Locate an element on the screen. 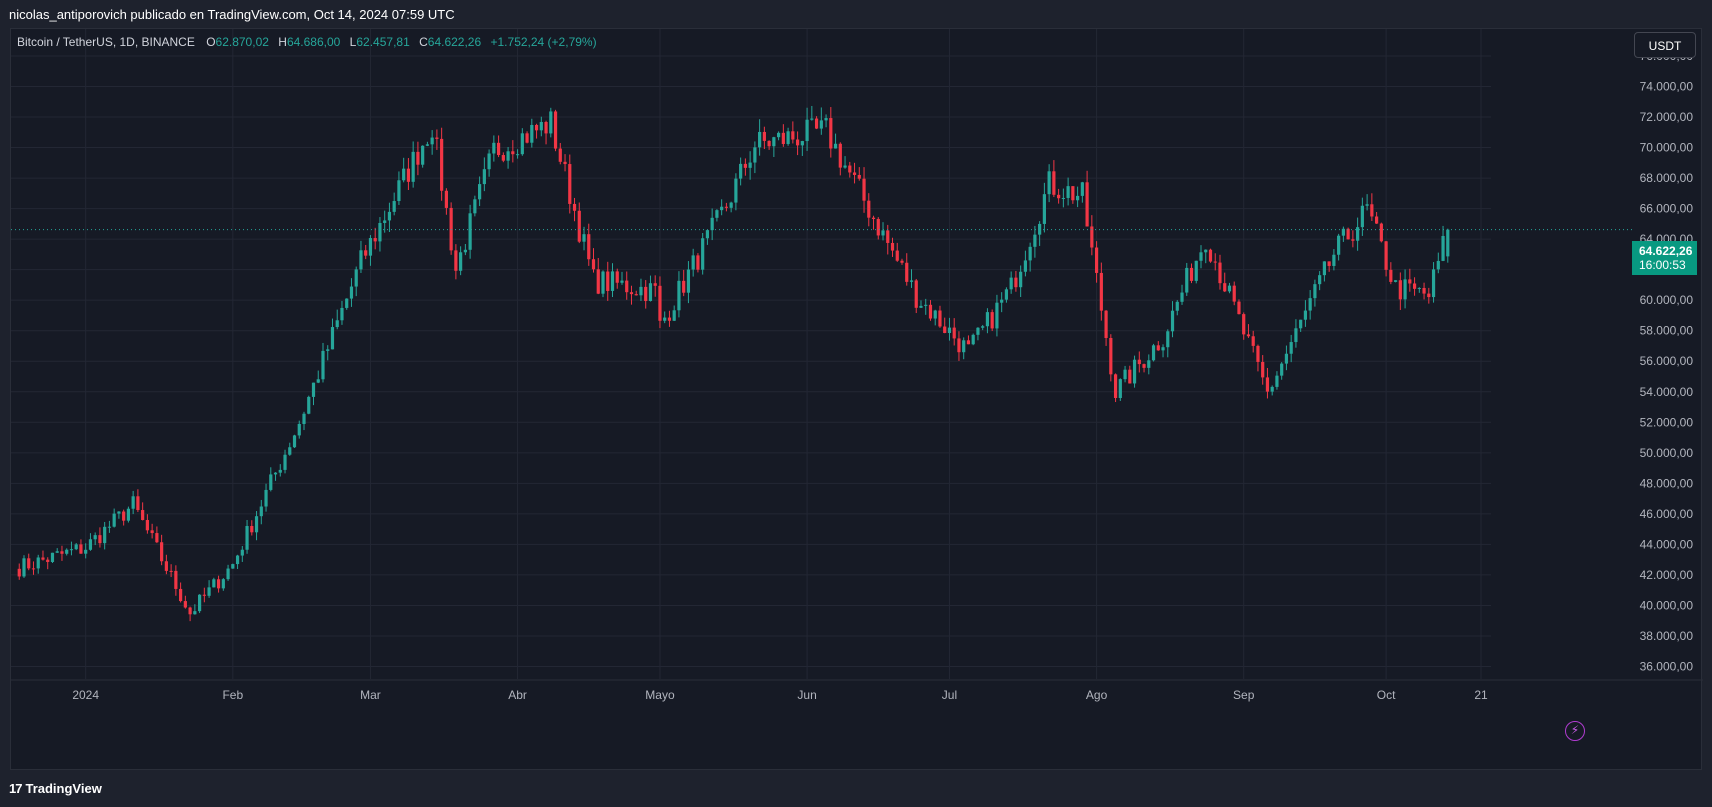 The image size is (1712, 807). tradingview-logo-icon: 17 is located at coordinates (16, 788).